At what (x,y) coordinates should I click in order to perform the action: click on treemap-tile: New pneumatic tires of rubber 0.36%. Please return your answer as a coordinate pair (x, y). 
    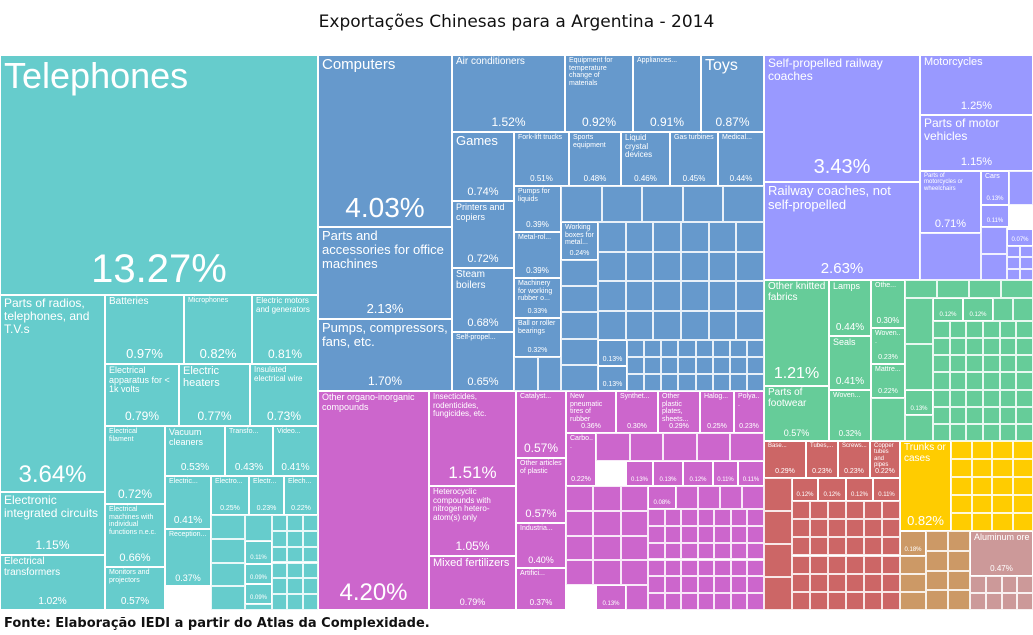
    Looking at the image, I should click on (591, 412).